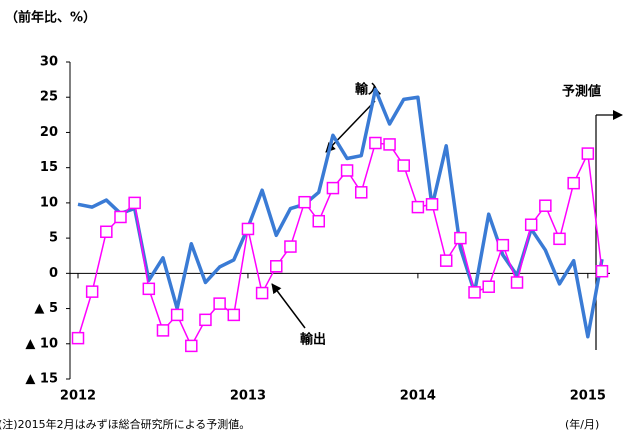  What do you see at coordinates (53, 238) in the screenshot?
I see `y-tick-label: 5` at bounding box center [53, 238].